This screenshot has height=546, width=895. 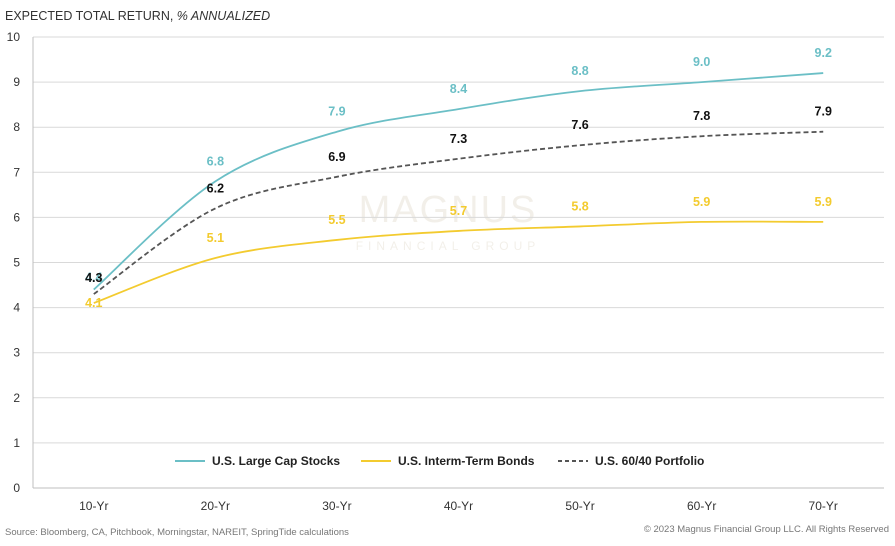 What do you see at coordinates (223, 16) in the screenshot?
I see `chart-title-italic: % ANNUALIZED` at bounding box center [223, 16].